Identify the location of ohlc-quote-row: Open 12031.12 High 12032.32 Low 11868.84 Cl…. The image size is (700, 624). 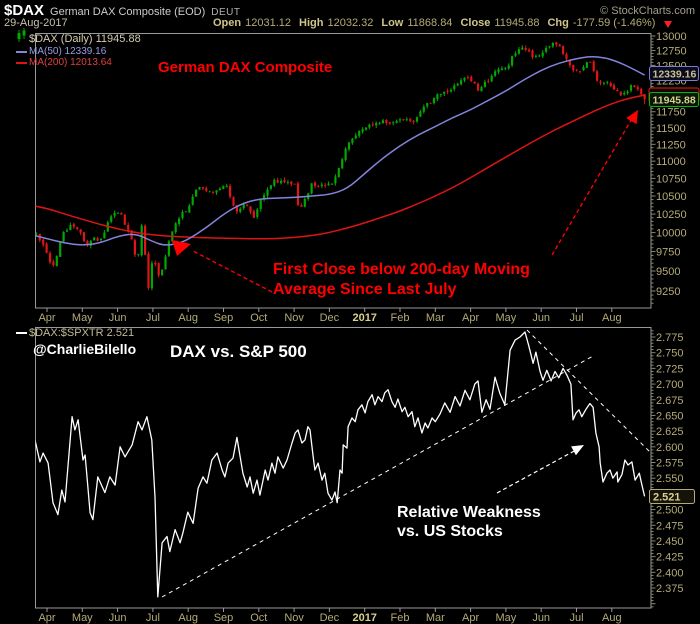
(443, 23).